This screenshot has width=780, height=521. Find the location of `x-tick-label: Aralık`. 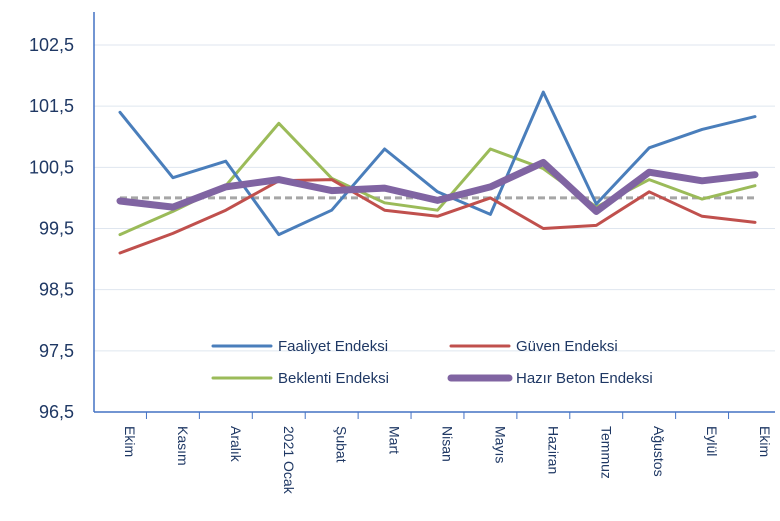

x-tick-label: Aralık is located at coordinates (236, 444).